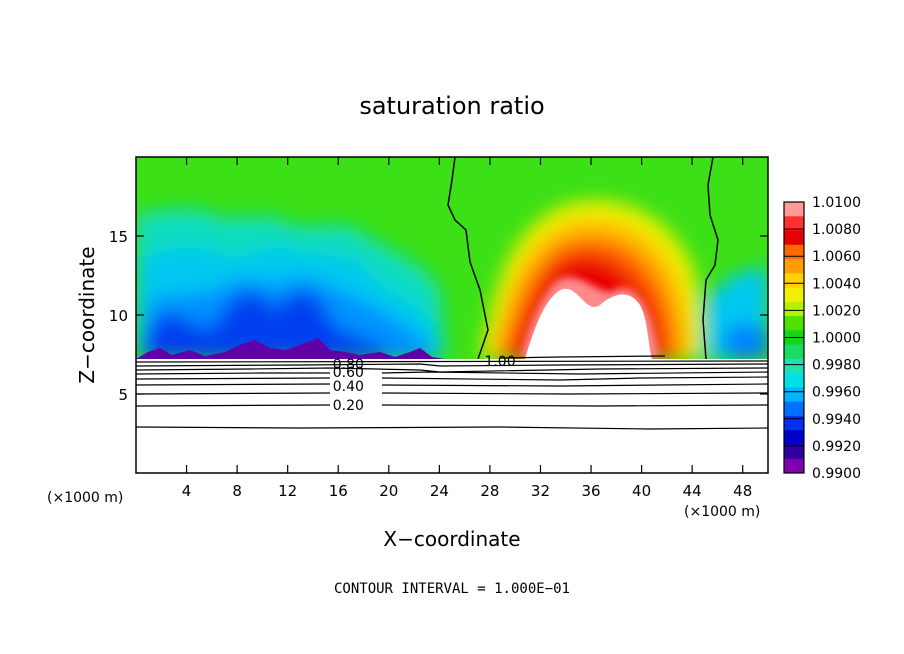 This screenshot has height=654, width=904. Describe the element at coordinates (451, 106) in the screenshot. I see `chart-title: saturation ratio` at that location.